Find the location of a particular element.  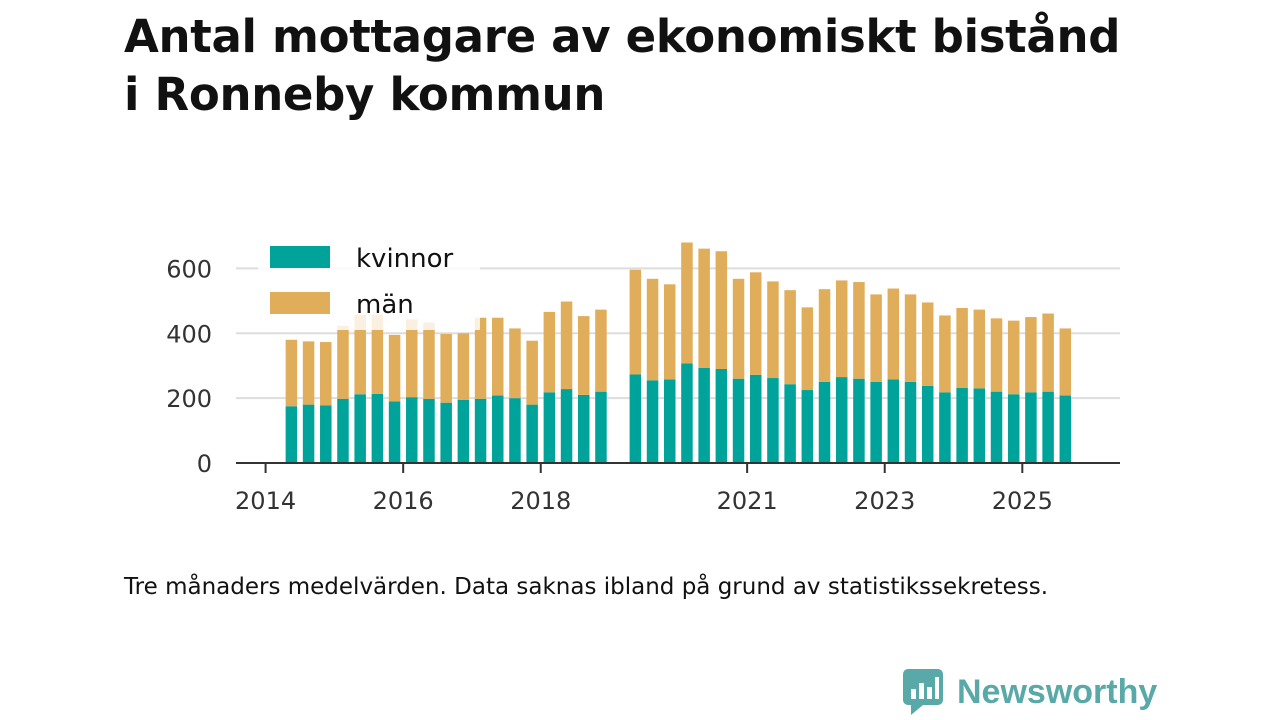

legend-swatch-mn is located at coordinates (300, 303).